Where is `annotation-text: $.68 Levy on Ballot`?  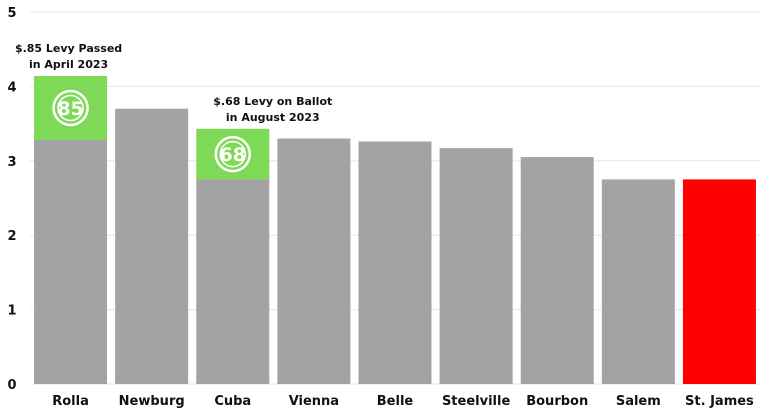
annotation-text: $.68 Levy on Ballot is located at coordinates (272, 101).